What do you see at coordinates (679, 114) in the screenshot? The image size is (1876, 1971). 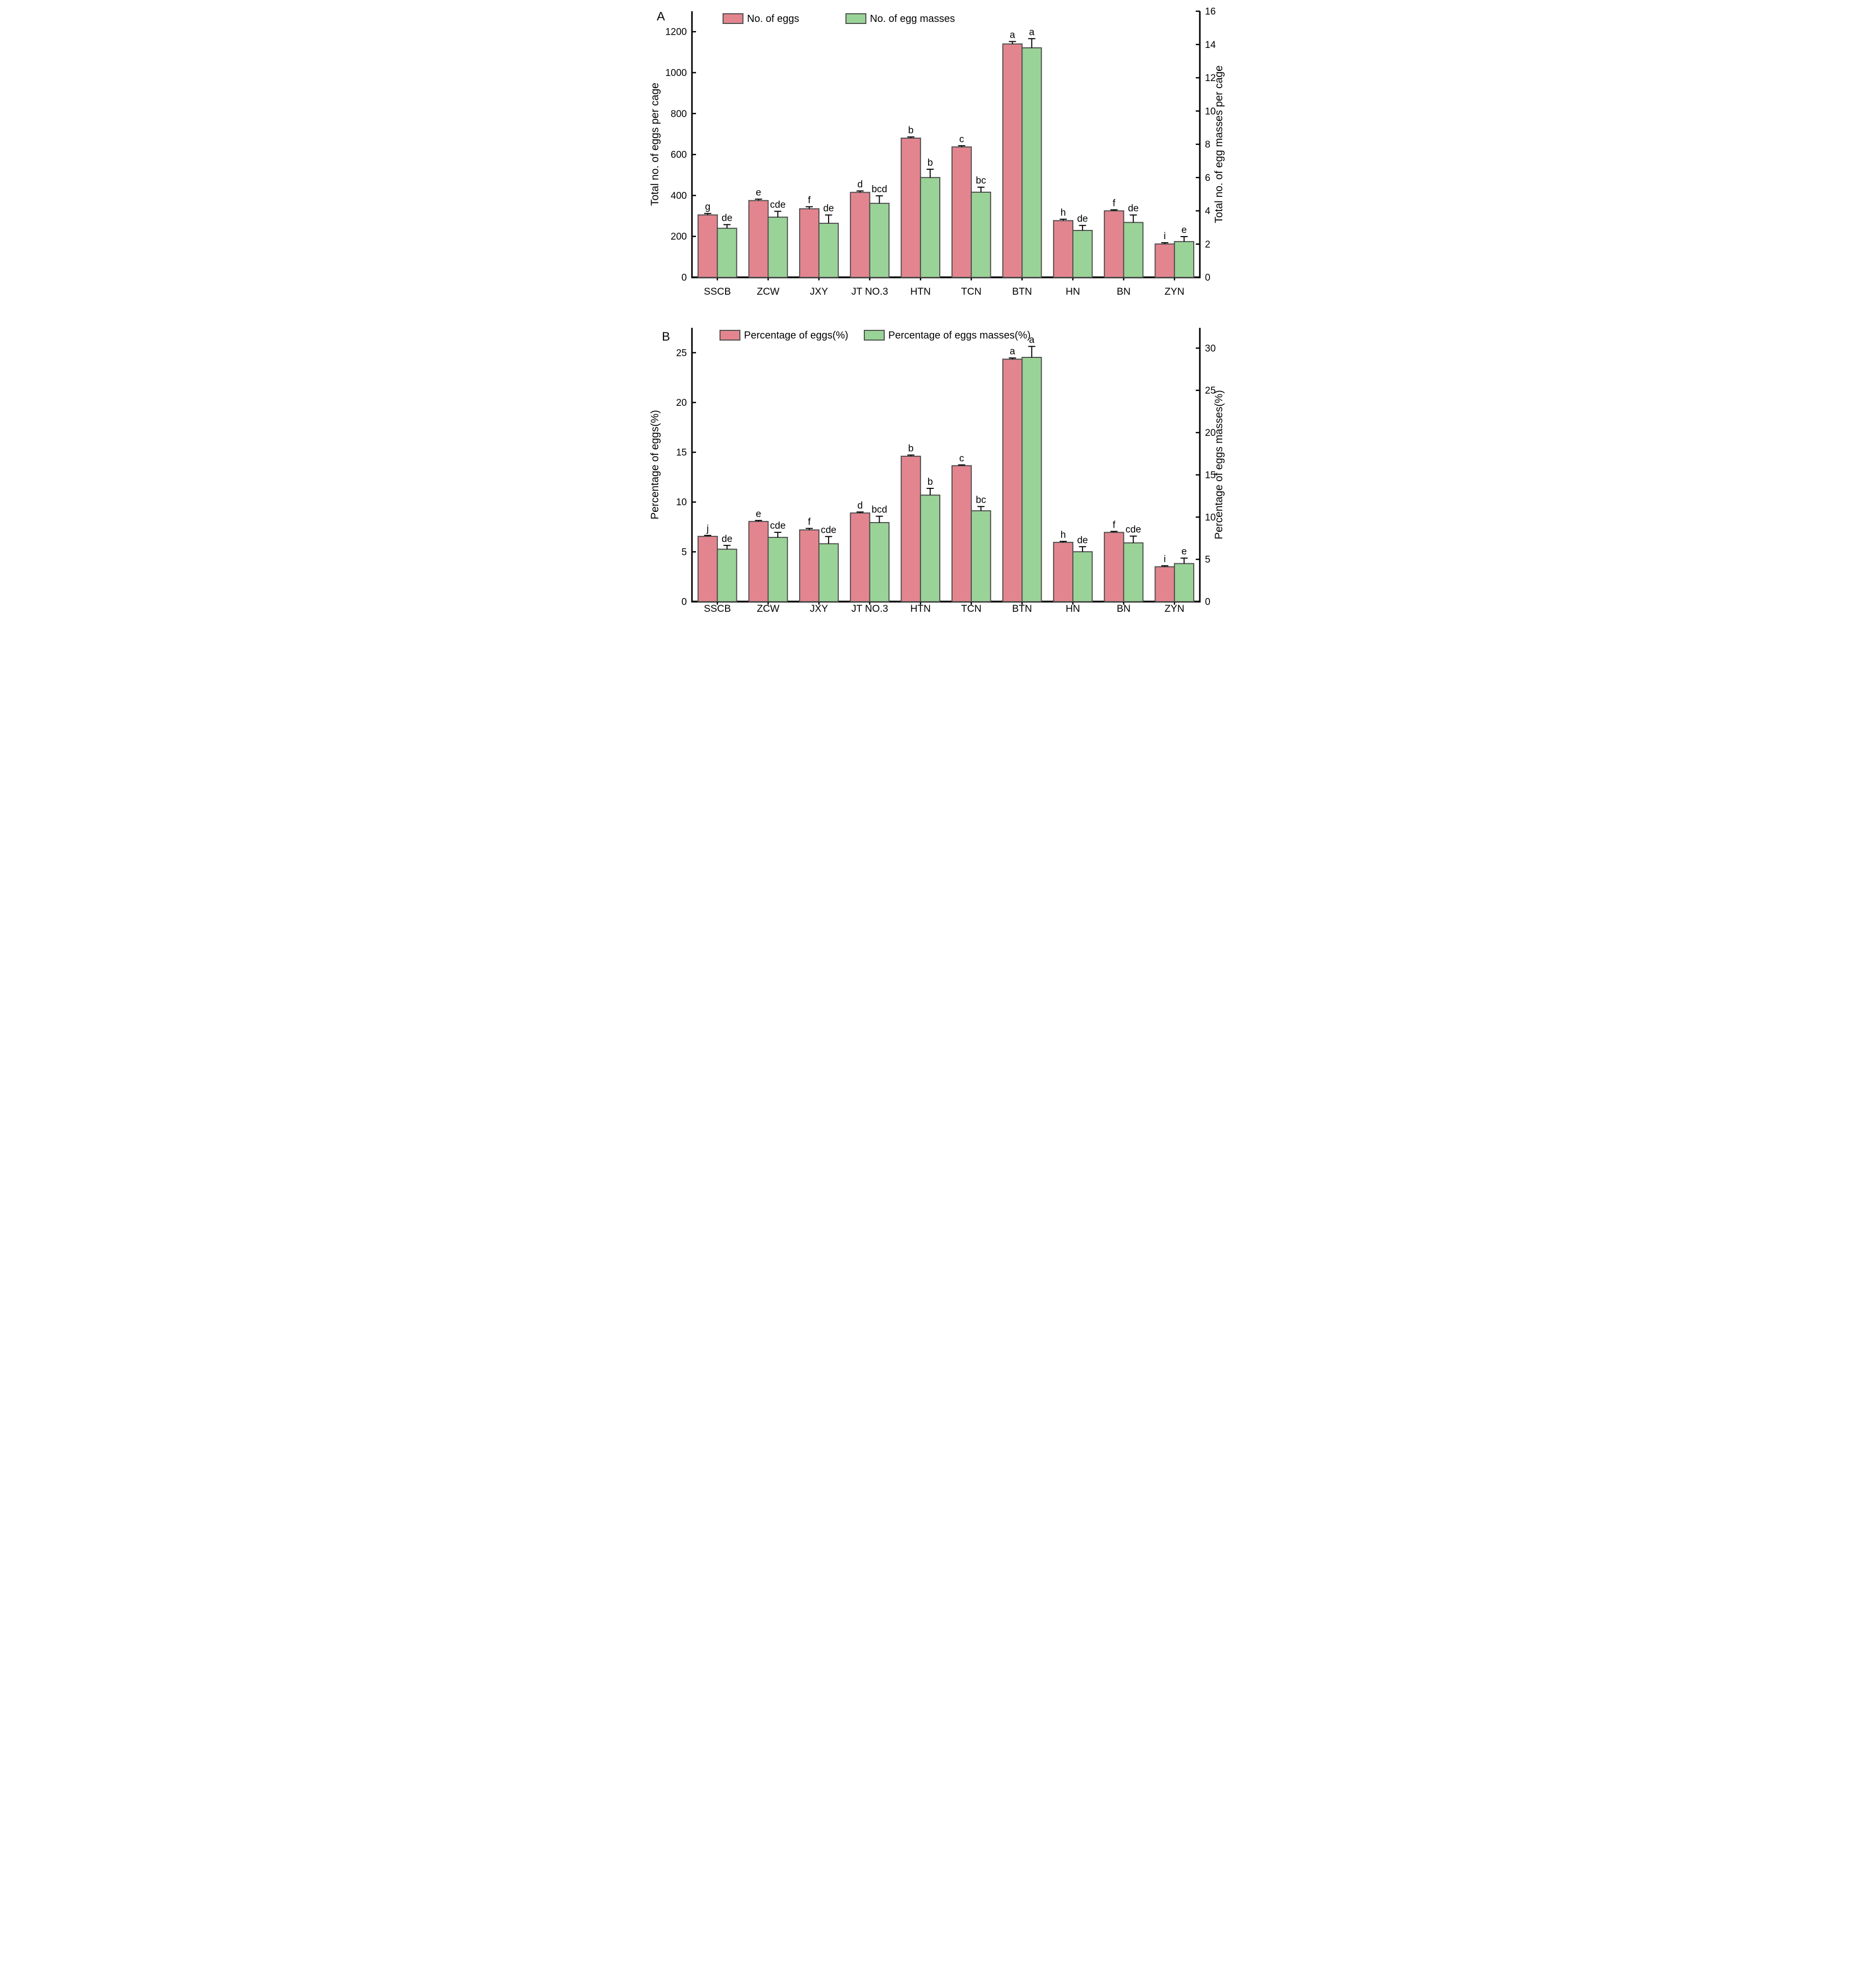 I see `left-axis-tick-label: 800` at bounding box center [679, 114].